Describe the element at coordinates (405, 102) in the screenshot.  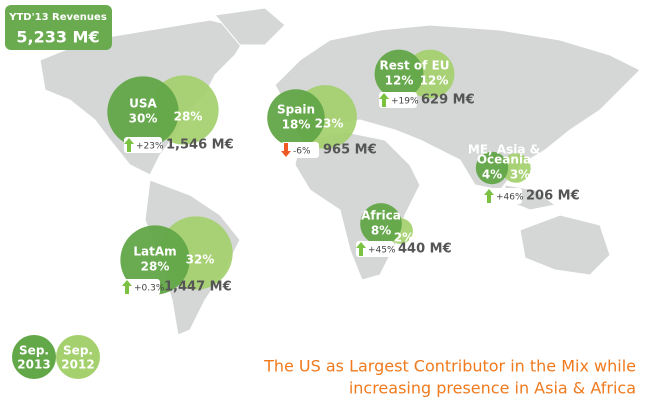
I see `growth-label: +19%` at that location.